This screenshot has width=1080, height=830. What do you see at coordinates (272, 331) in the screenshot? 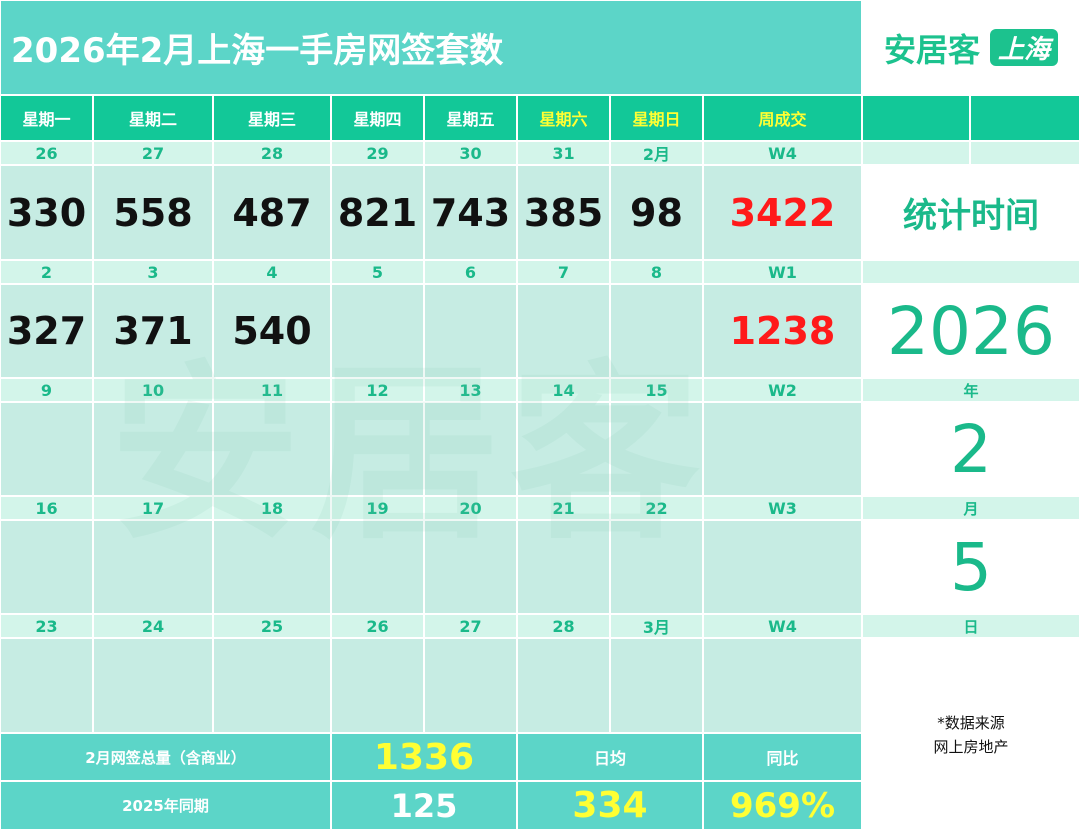
I see `value-cell: 540` at bounding box center [272, 331].